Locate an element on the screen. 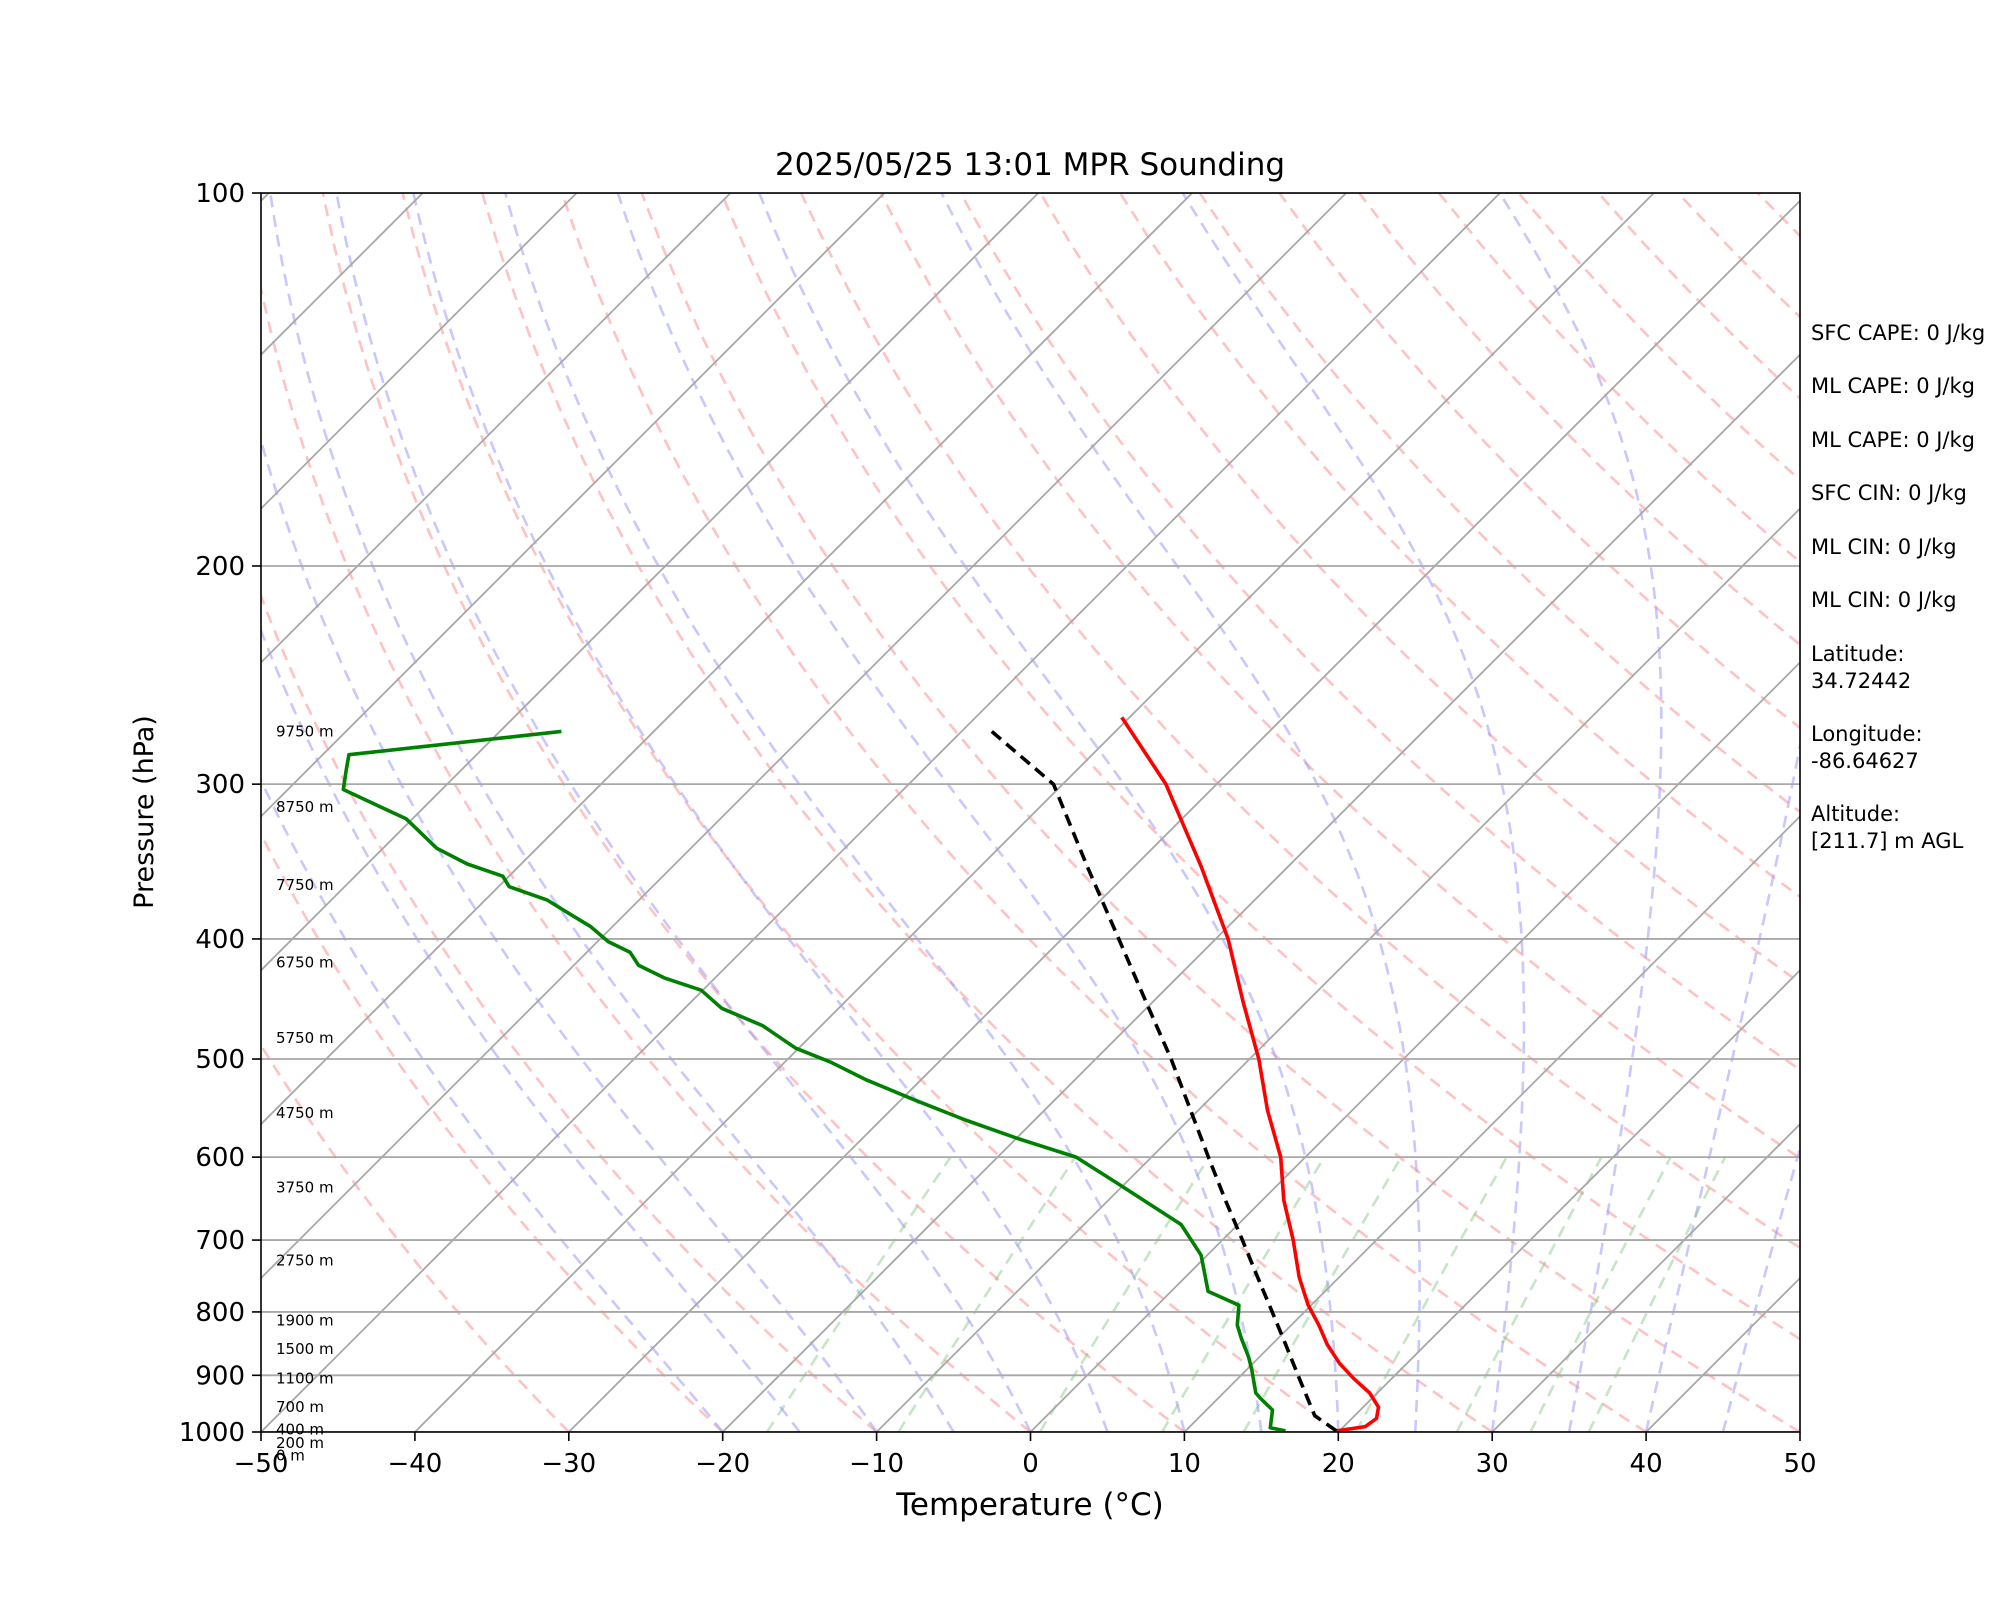  x-axis-label: Temperature (°C) is located at coordinates (1029, 1505).